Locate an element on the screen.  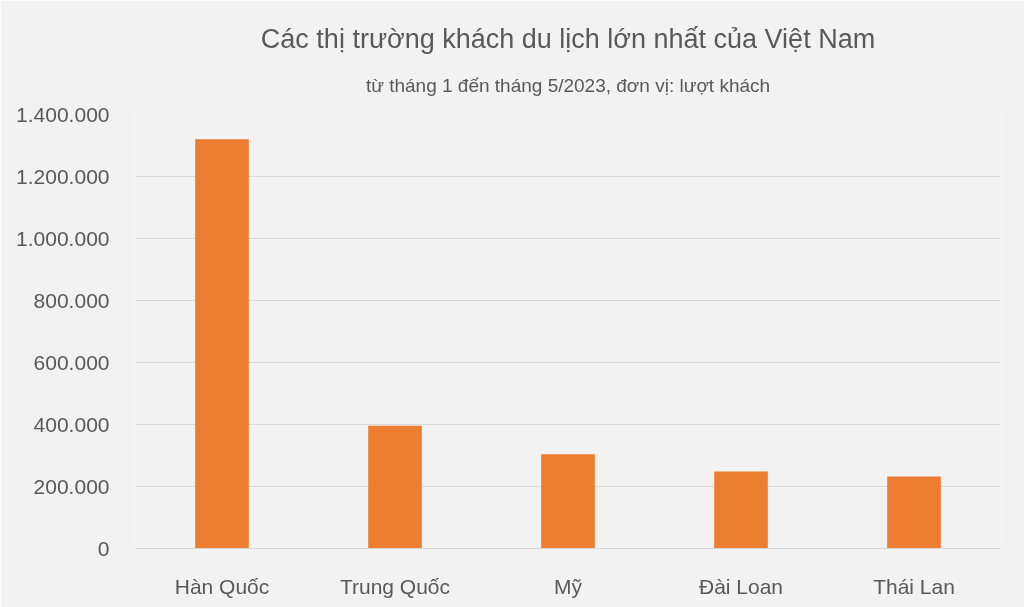
y-tick-label: 400.000 is located at coordinates (71, 424).